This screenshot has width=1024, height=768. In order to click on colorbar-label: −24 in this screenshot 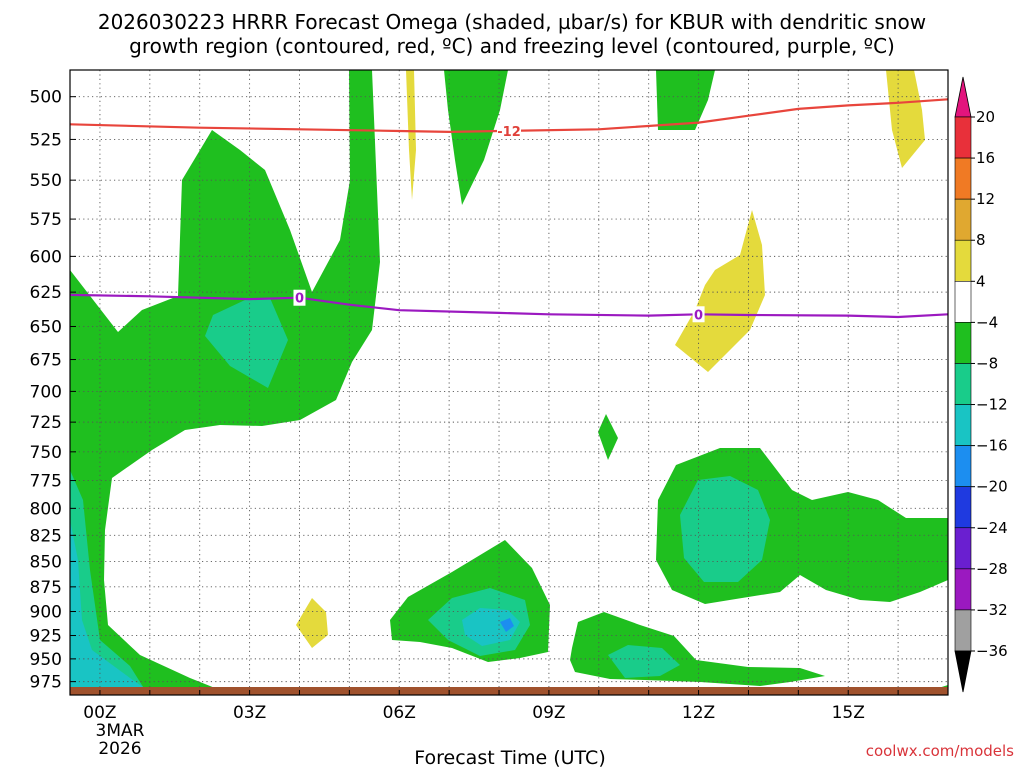, I will do `click(992, 528)`.